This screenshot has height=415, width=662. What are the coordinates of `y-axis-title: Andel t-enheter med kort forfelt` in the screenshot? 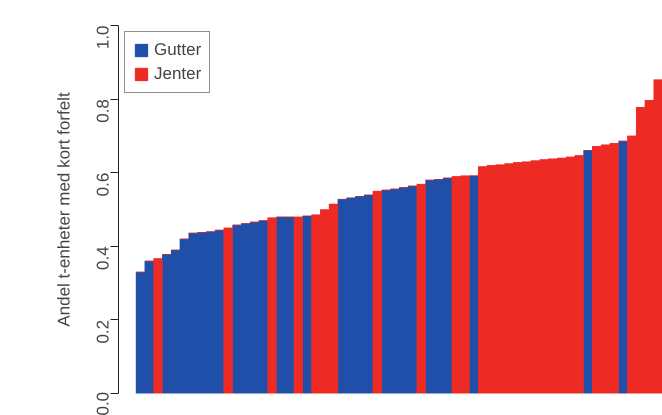 It's located at (64, 209).